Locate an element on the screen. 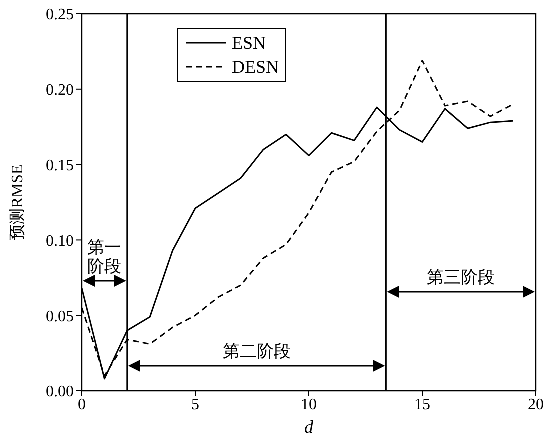 The height and width of the screenshot is (439, 549). x-axis-title: d is located at coordinates (309, 427).